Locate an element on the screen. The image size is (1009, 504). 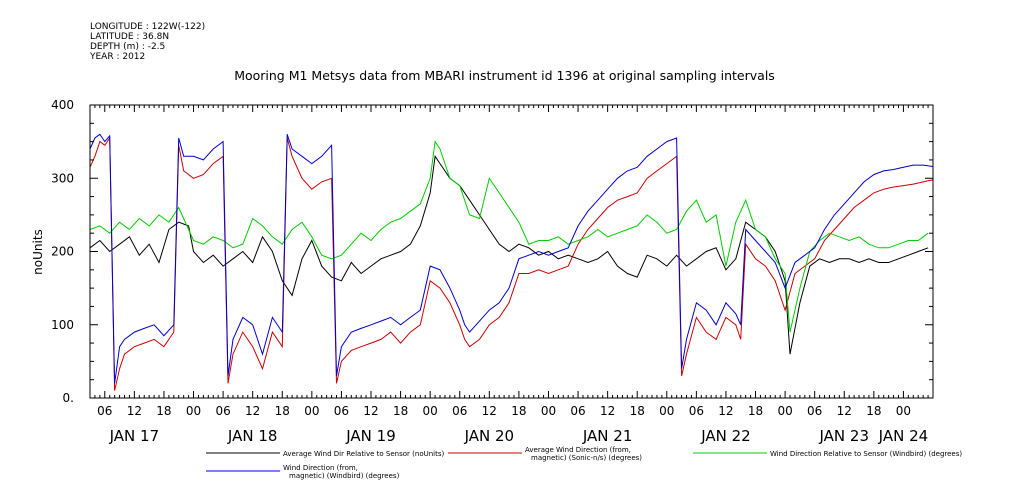
x-date-label: JAN 18 is located at coordinates (252, 436).